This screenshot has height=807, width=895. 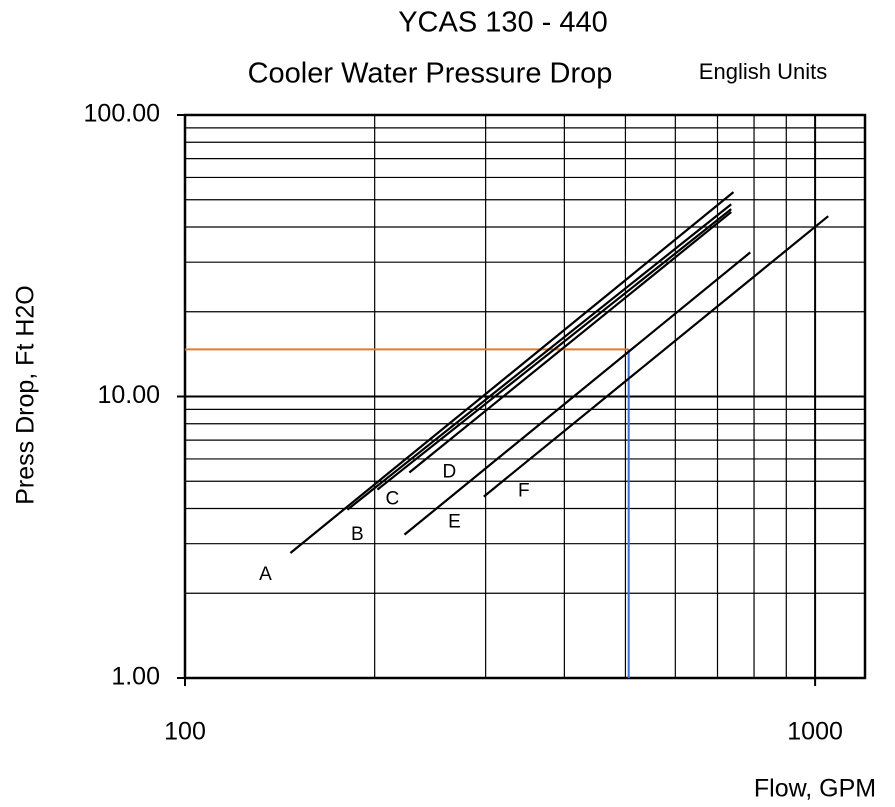 What do you see at coordinates (135, 677) in the screenshot?
I see `y-tick-label: 1.00` at bounding box center [135, 677].